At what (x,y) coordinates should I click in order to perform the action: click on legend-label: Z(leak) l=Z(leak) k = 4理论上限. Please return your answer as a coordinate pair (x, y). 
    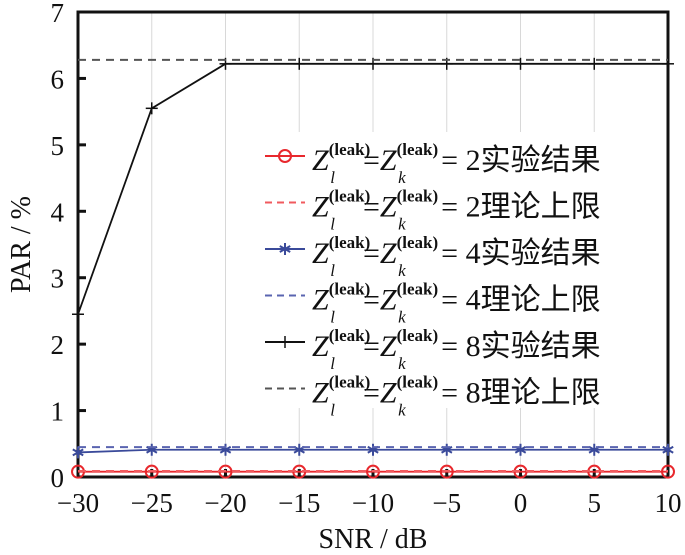
    Looking at the image, I should click on (456, 303).